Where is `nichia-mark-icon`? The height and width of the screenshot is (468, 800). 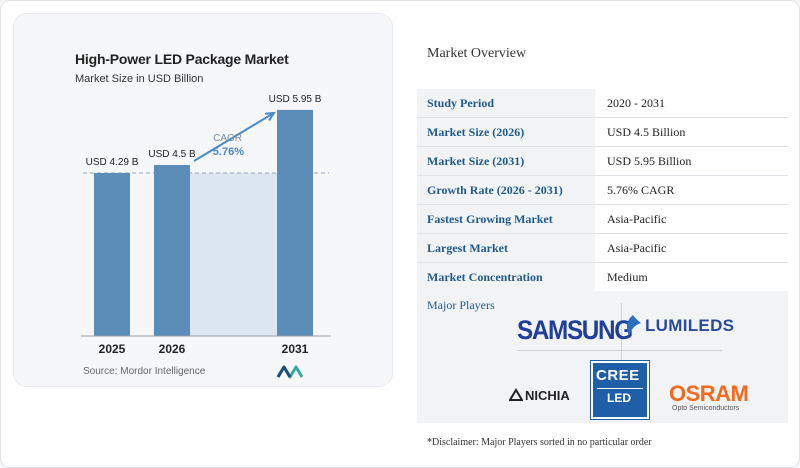
nichia-mark-icon is located at coordinates (516, 394).